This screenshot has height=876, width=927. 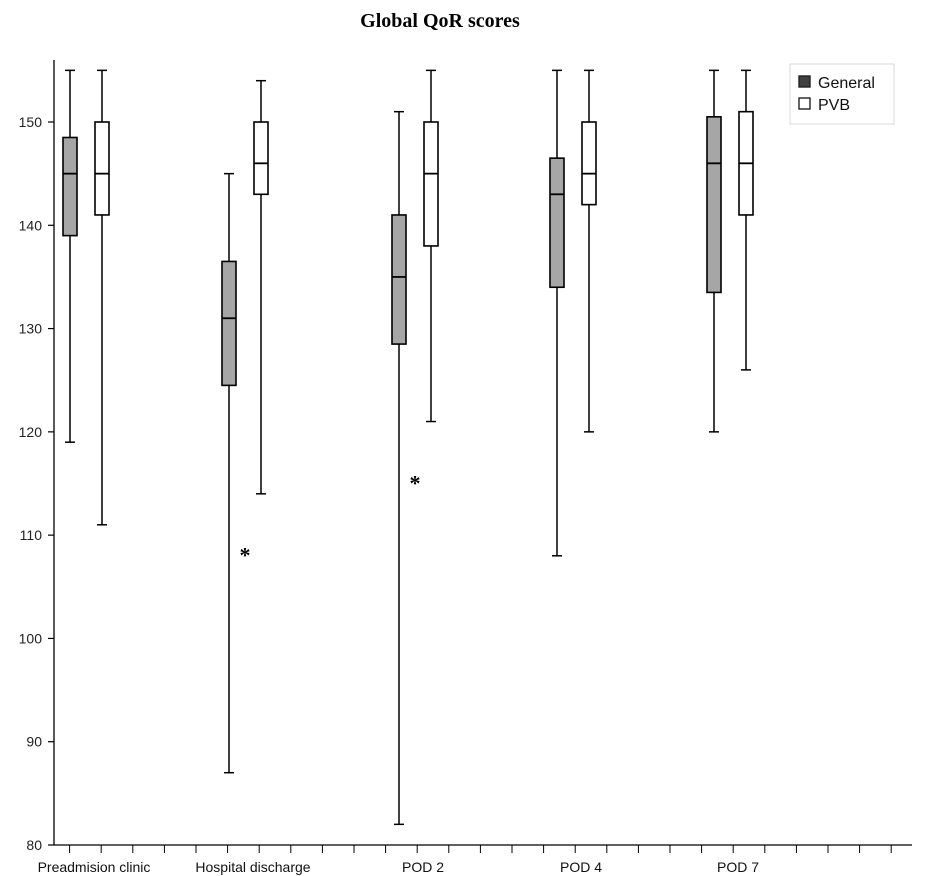 What do you see at coordinates (31, 122) in the screenshot?
I see `y-tick-label: 150` at bounding box center [31, 122].